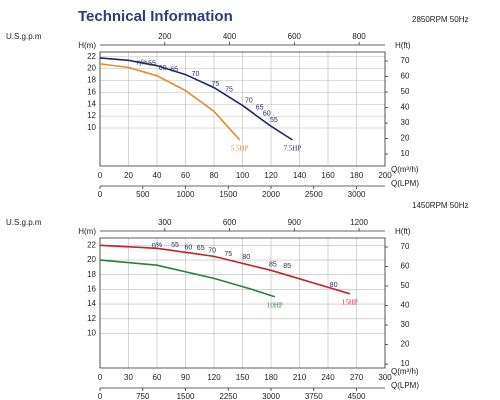 This screenshot has width=500, height=400. Describe the element at coordinates (350, 302) in the screenshot. I see `curve-label: 15HP` at that location.